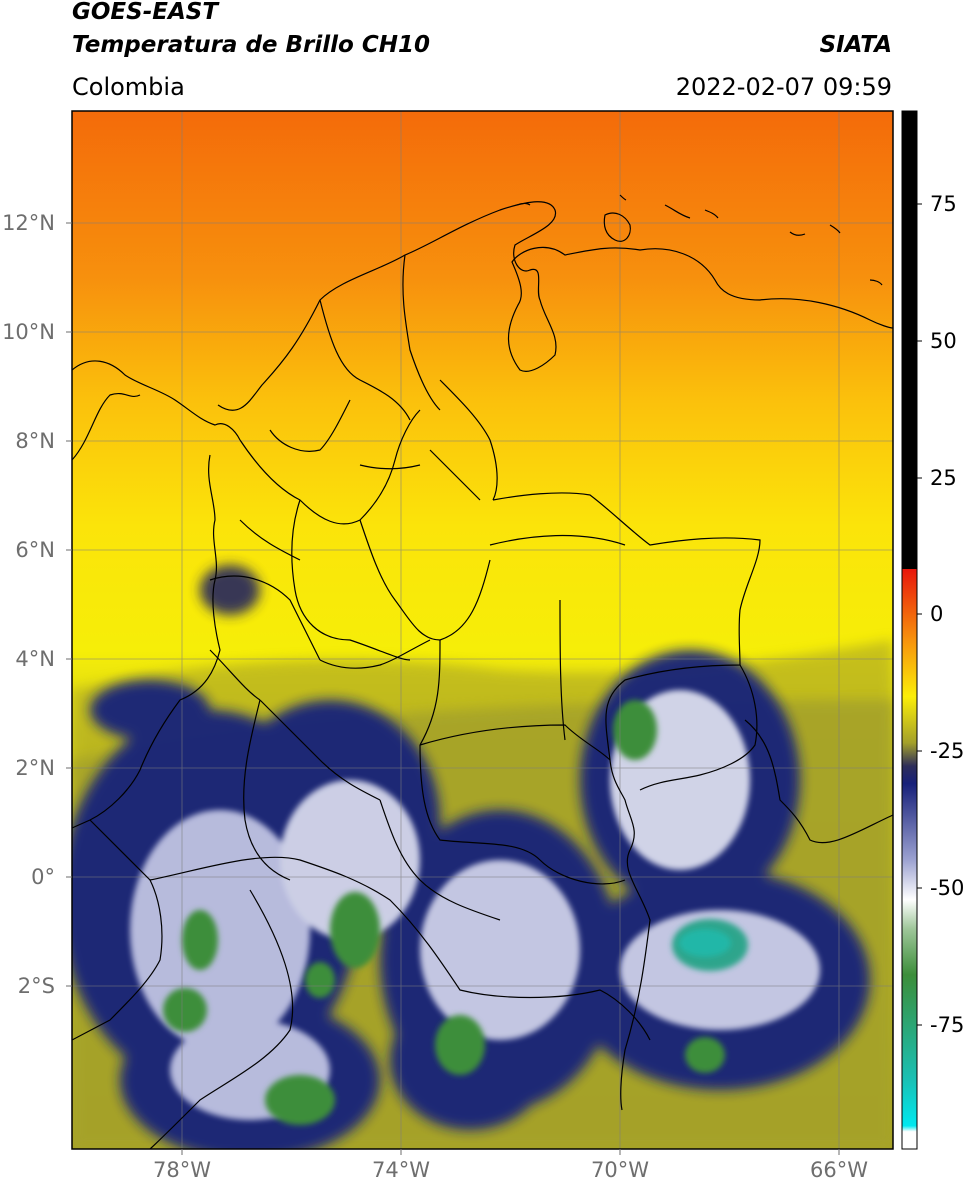  I want to click on colorbar-tick-label: -75, so click(947, 1025).